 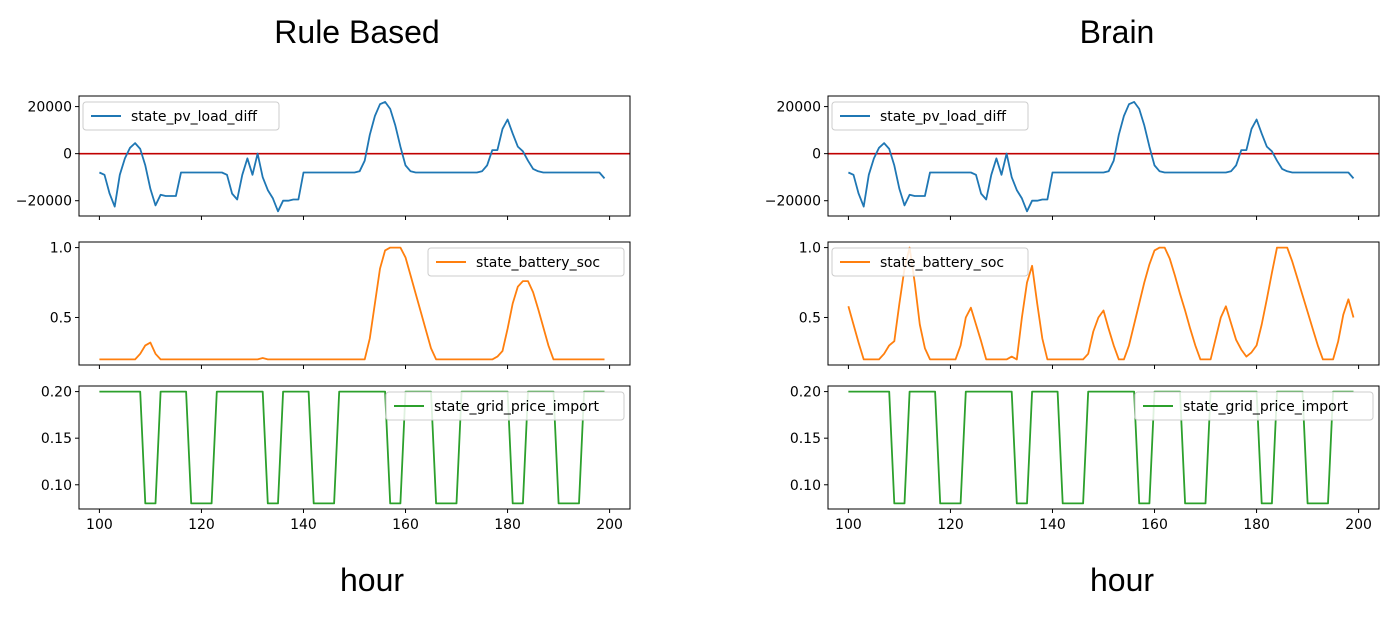 I want to click on x-axis-label-rule-based: hour, so click(x=372, y=580).